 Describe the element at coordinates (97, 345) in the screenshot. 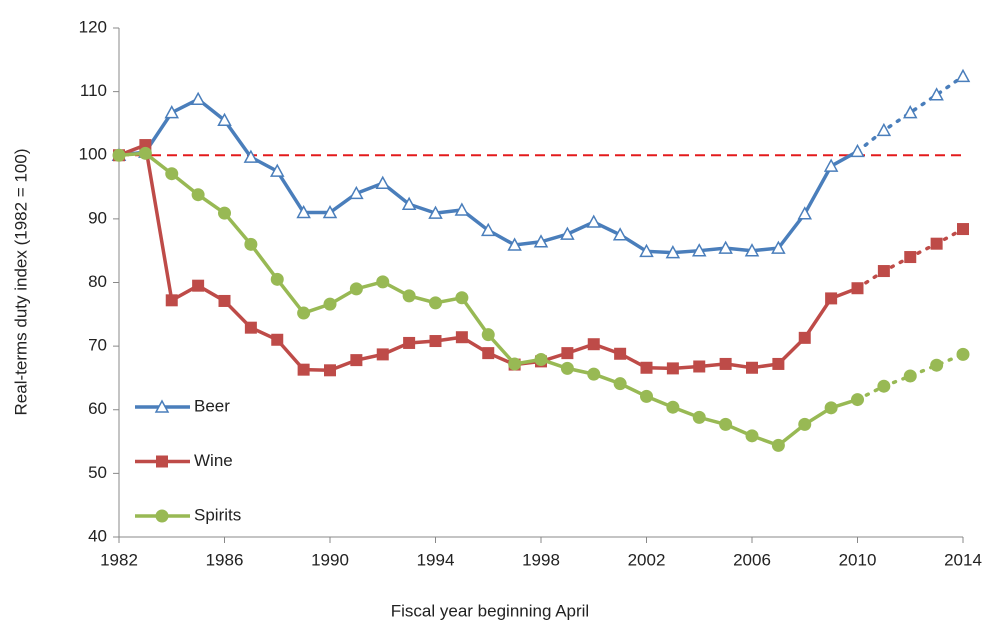

I see `y-tick-label: 70` at that location.